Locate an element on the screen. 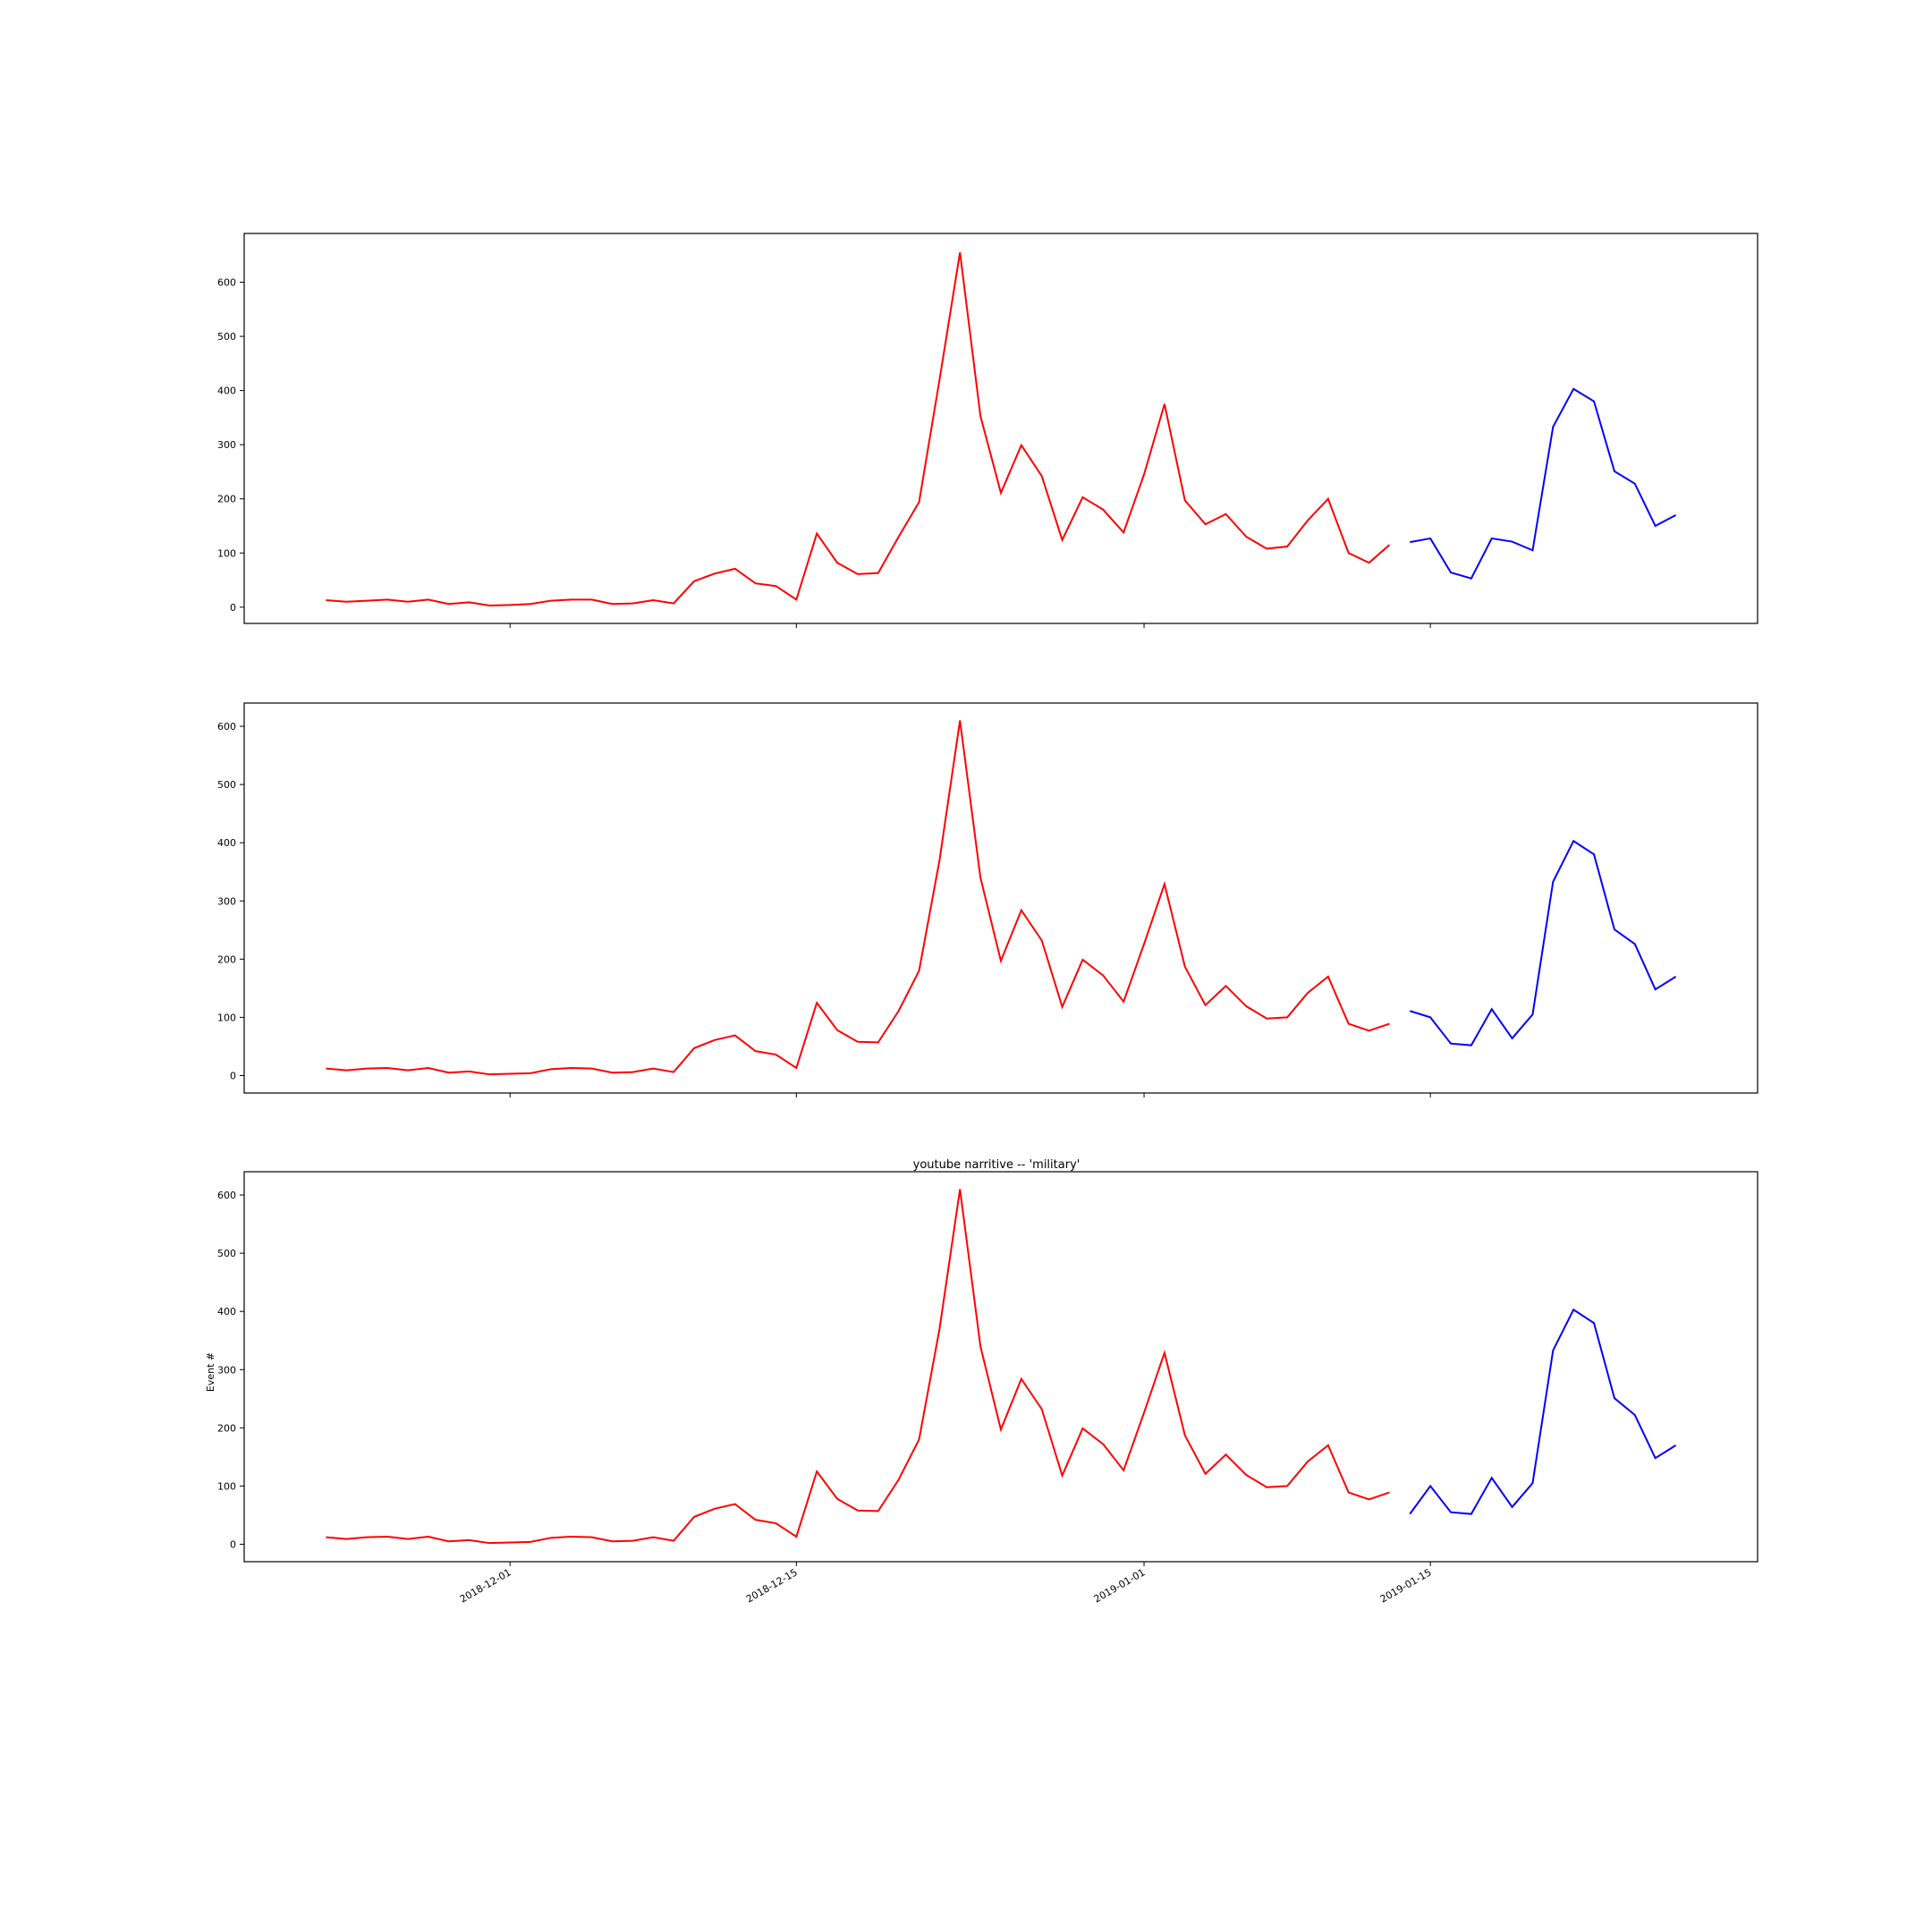 The width and height of the screenshot is (1932, 1932). x-tick-label: 2019-01-15 is located at coordinates (1406, 1585).